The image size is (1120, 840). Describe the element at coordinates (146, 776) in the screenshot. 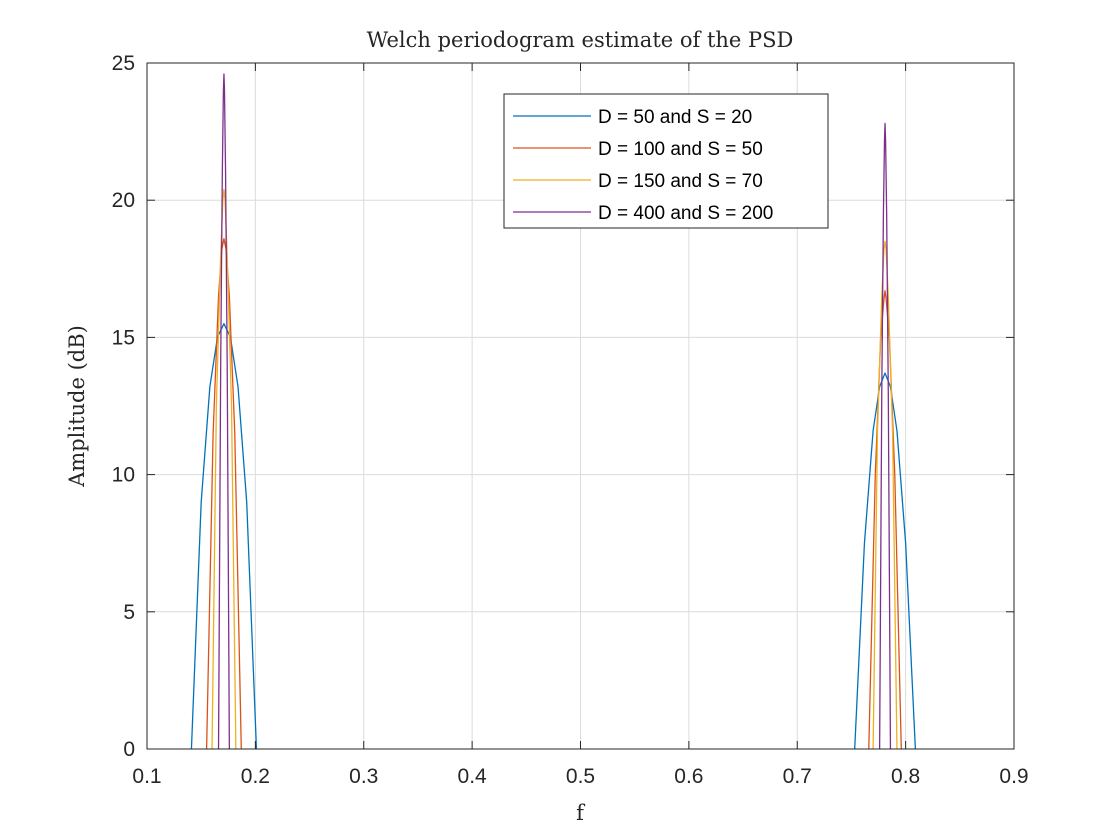

I see `x-tick-label: 0.1` at that location.